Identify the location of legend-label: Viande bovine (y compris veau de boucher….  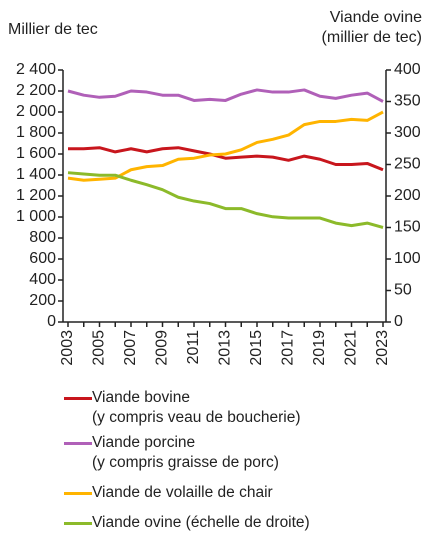
(196, 407).